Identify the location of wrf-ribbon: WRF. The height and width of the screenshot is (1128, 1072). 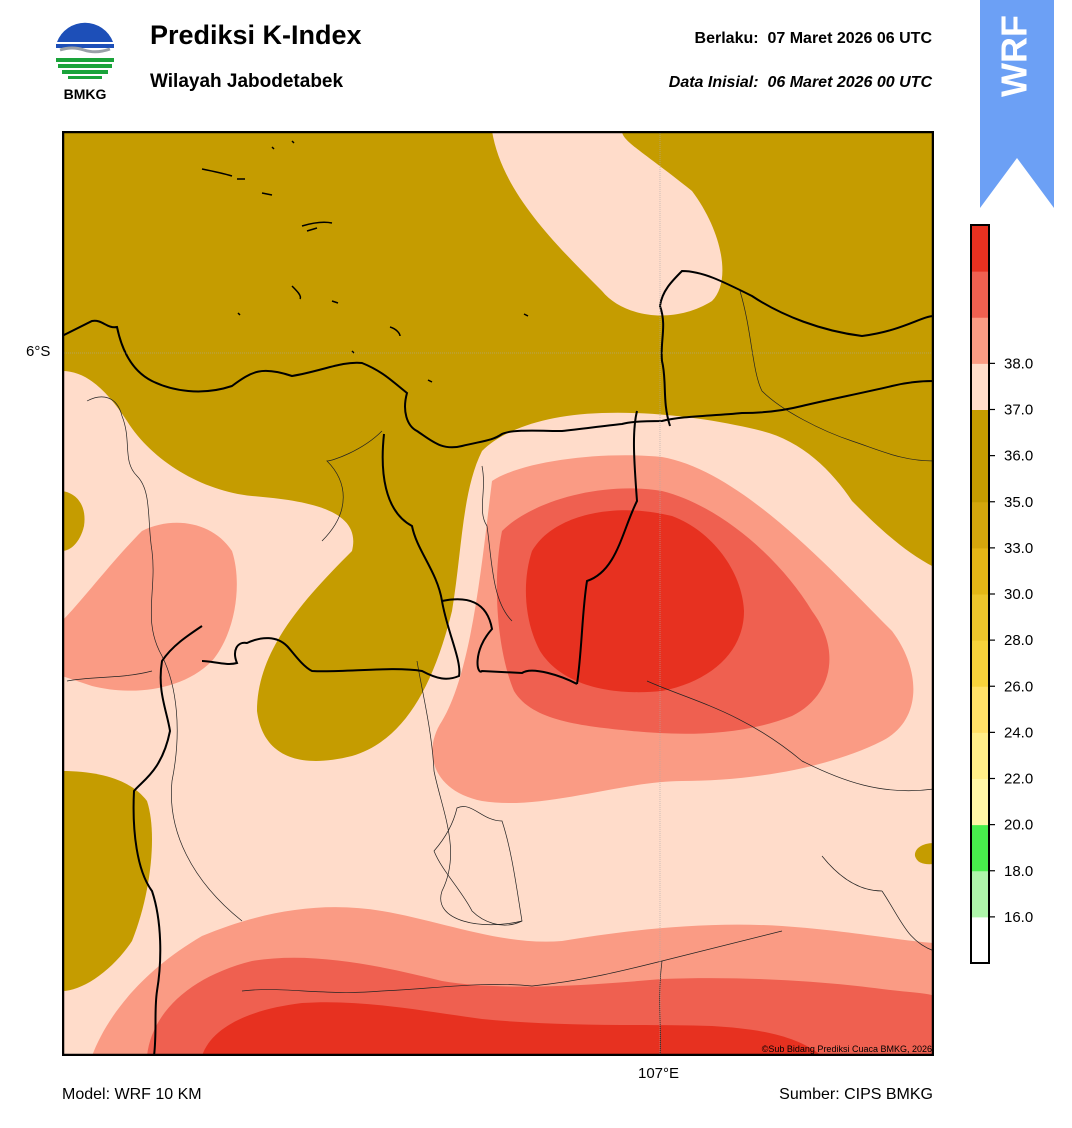
(1017, 105).